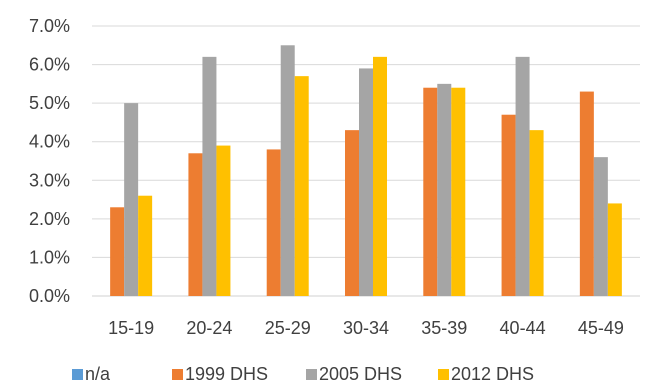  I want to click on y-tick-label: 1.0%, so click(49, 257).